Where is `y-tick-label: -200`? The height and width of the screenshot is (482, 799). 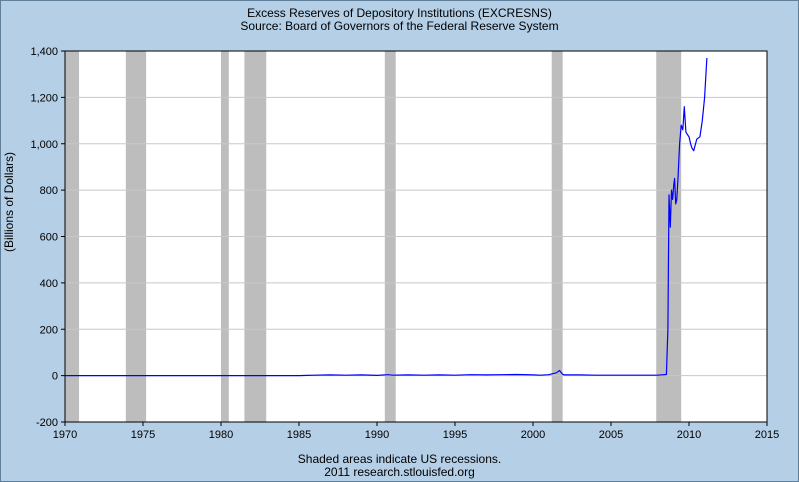 y-tick-label: -200 is located at coordinates (47, 423).